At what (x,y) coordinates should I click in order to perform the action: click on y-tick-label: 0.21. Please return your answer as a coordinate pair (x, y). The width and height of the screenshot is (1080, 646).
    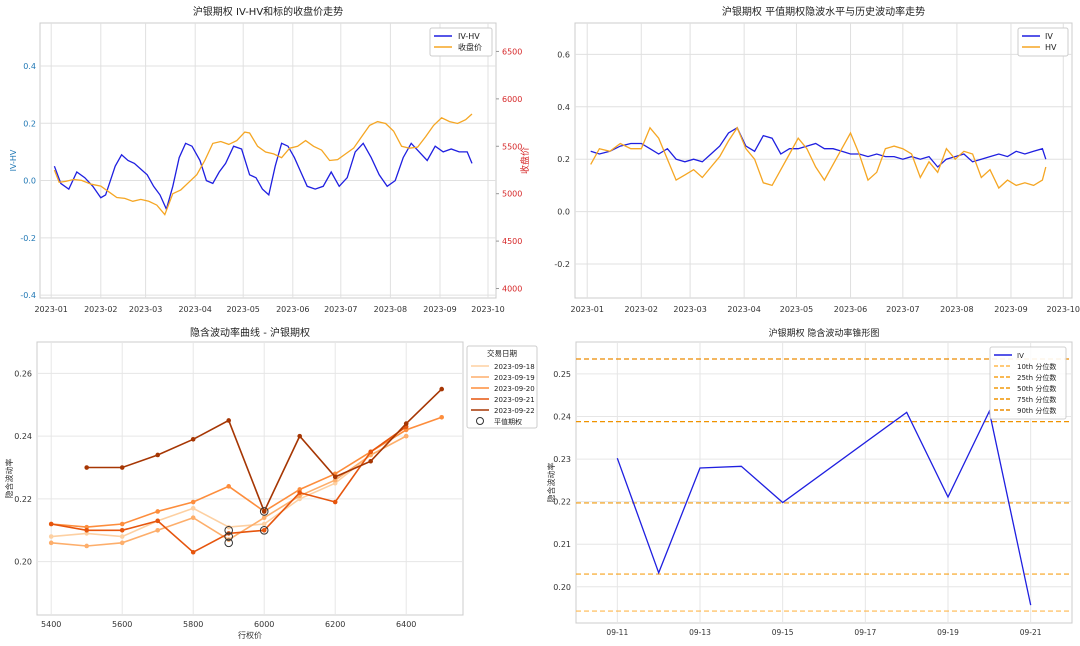
    Looking at the image, I should click on (562, 544).